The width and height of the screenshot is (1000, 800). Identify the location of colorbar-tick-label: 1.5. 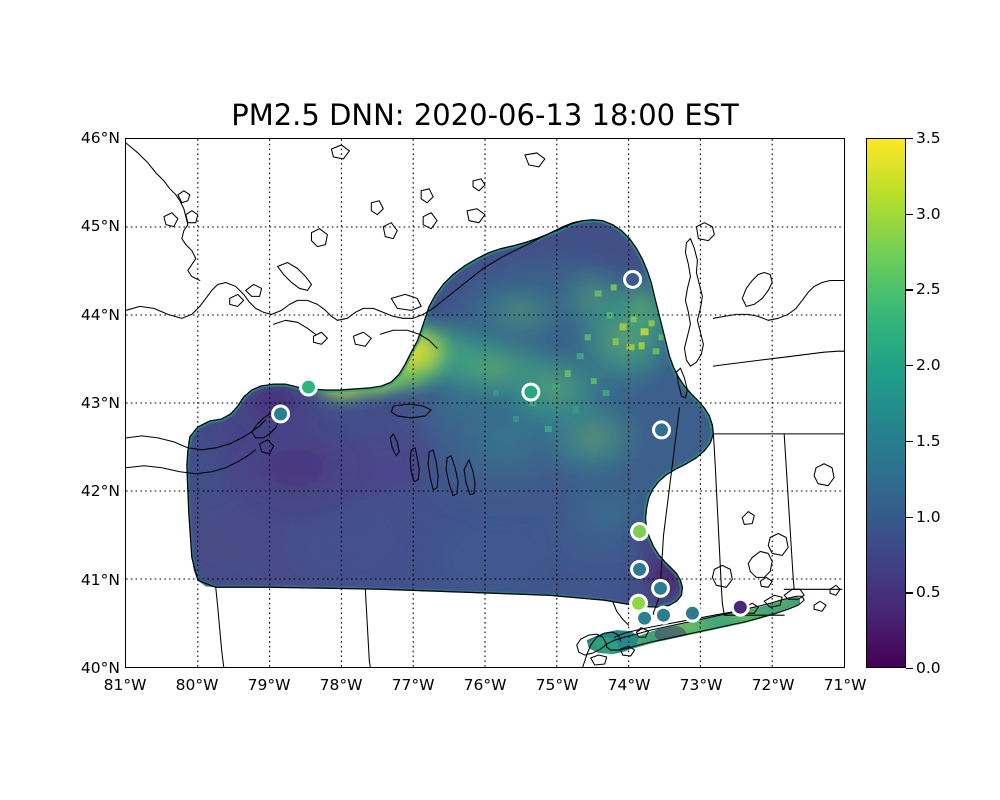
(928, 440).